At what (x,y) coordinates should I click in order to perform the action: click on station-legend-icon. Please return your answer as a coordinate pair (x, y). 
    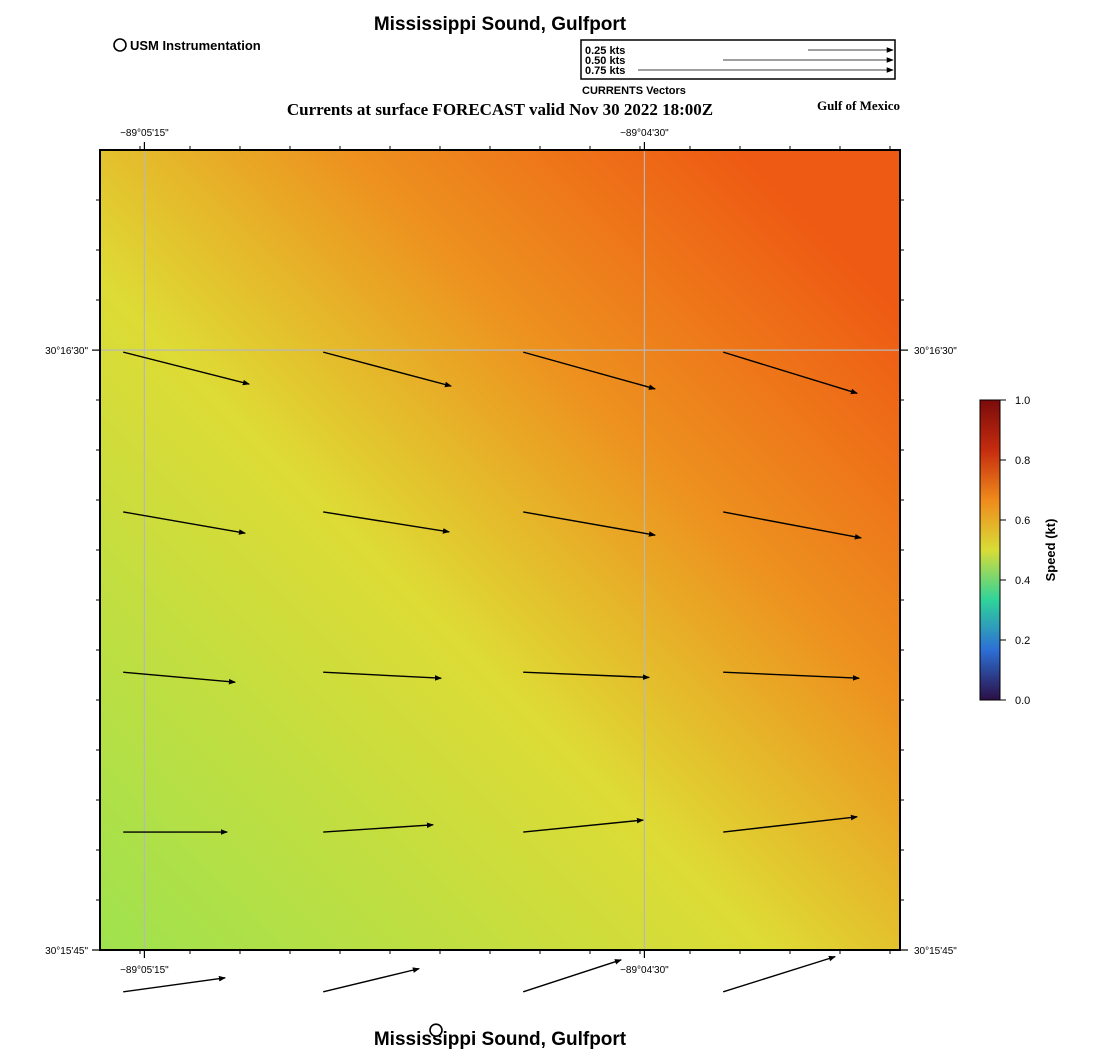
    Looking at the image, I should click on (120, 45).